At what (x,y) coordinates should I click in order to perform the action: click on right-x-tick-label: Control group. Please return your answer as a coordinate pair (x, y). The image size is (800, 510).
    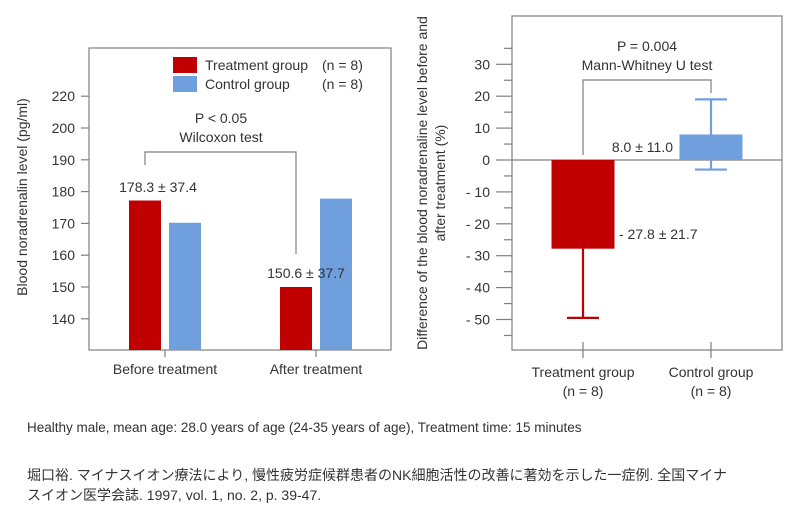
    Looking at the image, I should click on (711, 372).